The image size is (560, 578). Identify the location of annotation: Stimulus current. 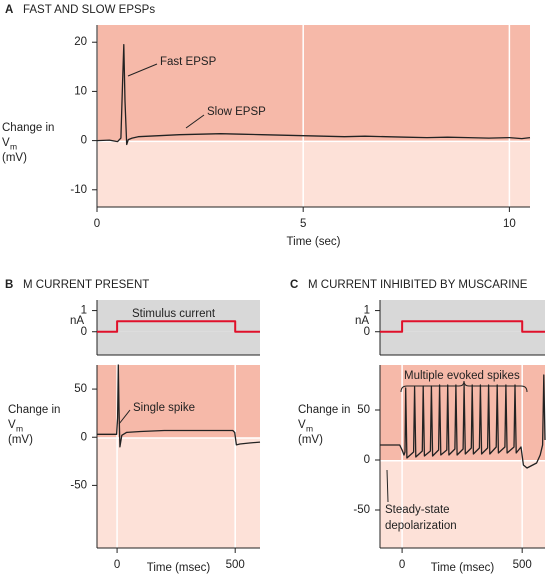
(174, 314).